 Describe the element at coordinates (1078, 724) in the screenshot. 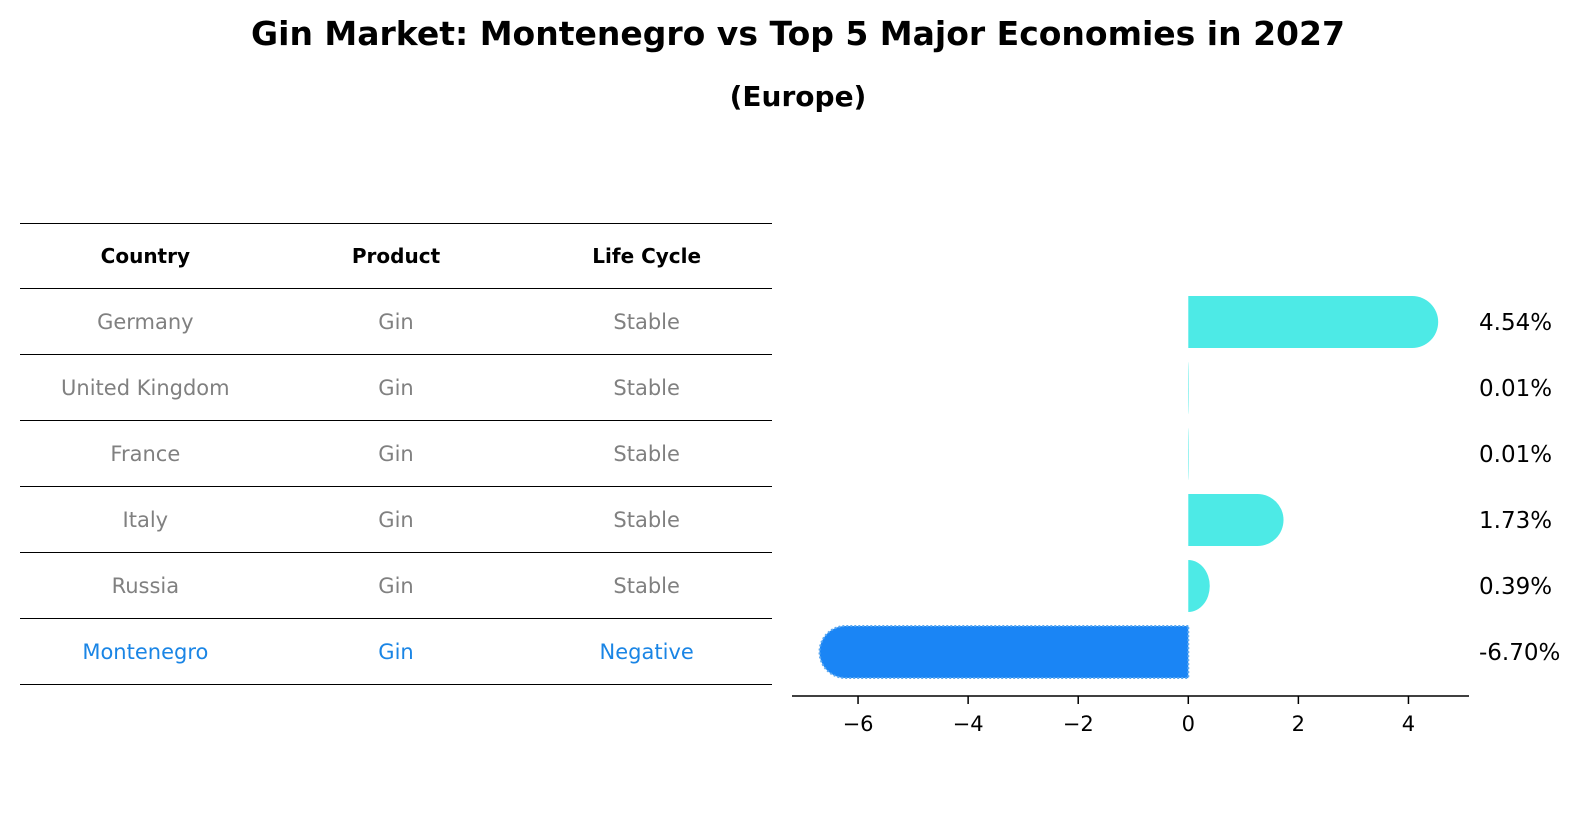

I see `x-tick-label: −2` at that location.